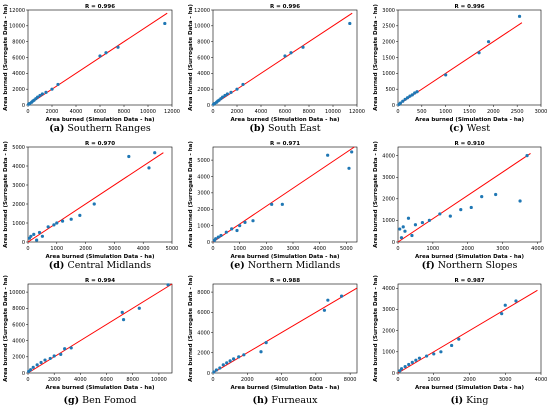 Image resolution: width=550 pixels, height=410 pixels. What do you see at coordinates (469, 128) in the screenshot?
I see `panel-caption: (c) West` at bounding box center [469, 128].